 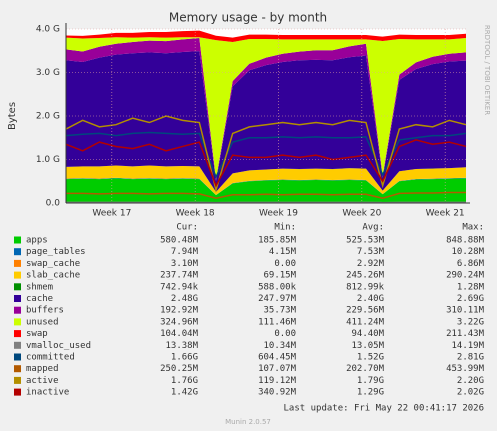 What do you see at coordinates (179, 311) in the screenshot?
I see `legend-value: 192.92M` at bounding box center [179, 311].